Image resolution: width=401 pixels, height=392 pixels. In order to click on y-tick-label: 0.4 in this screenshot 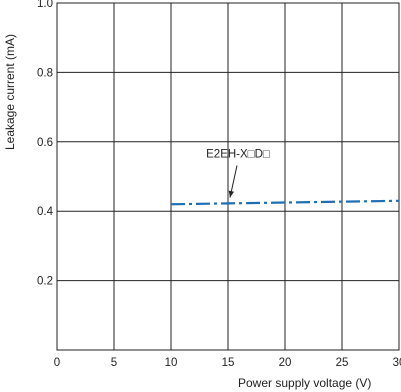, I will do `click(45, 212)`.